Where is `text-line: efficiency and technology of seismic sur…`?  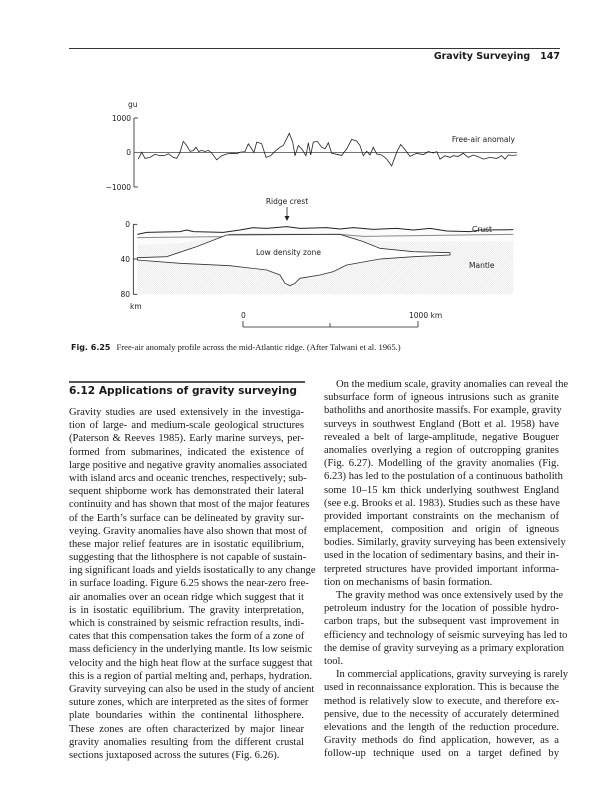
text-line: efficiency and technology of seismic sur… is located at coordinates (446, 635).